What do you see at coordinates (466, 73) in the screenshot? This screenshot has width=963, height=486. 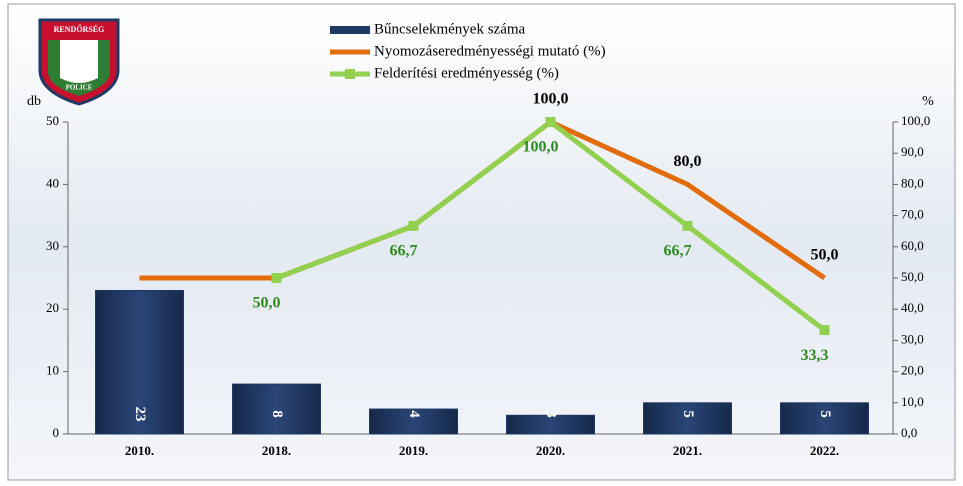 I see `legend-label: Felderítési eredményesség (%)` at bounding box center [466, 73].